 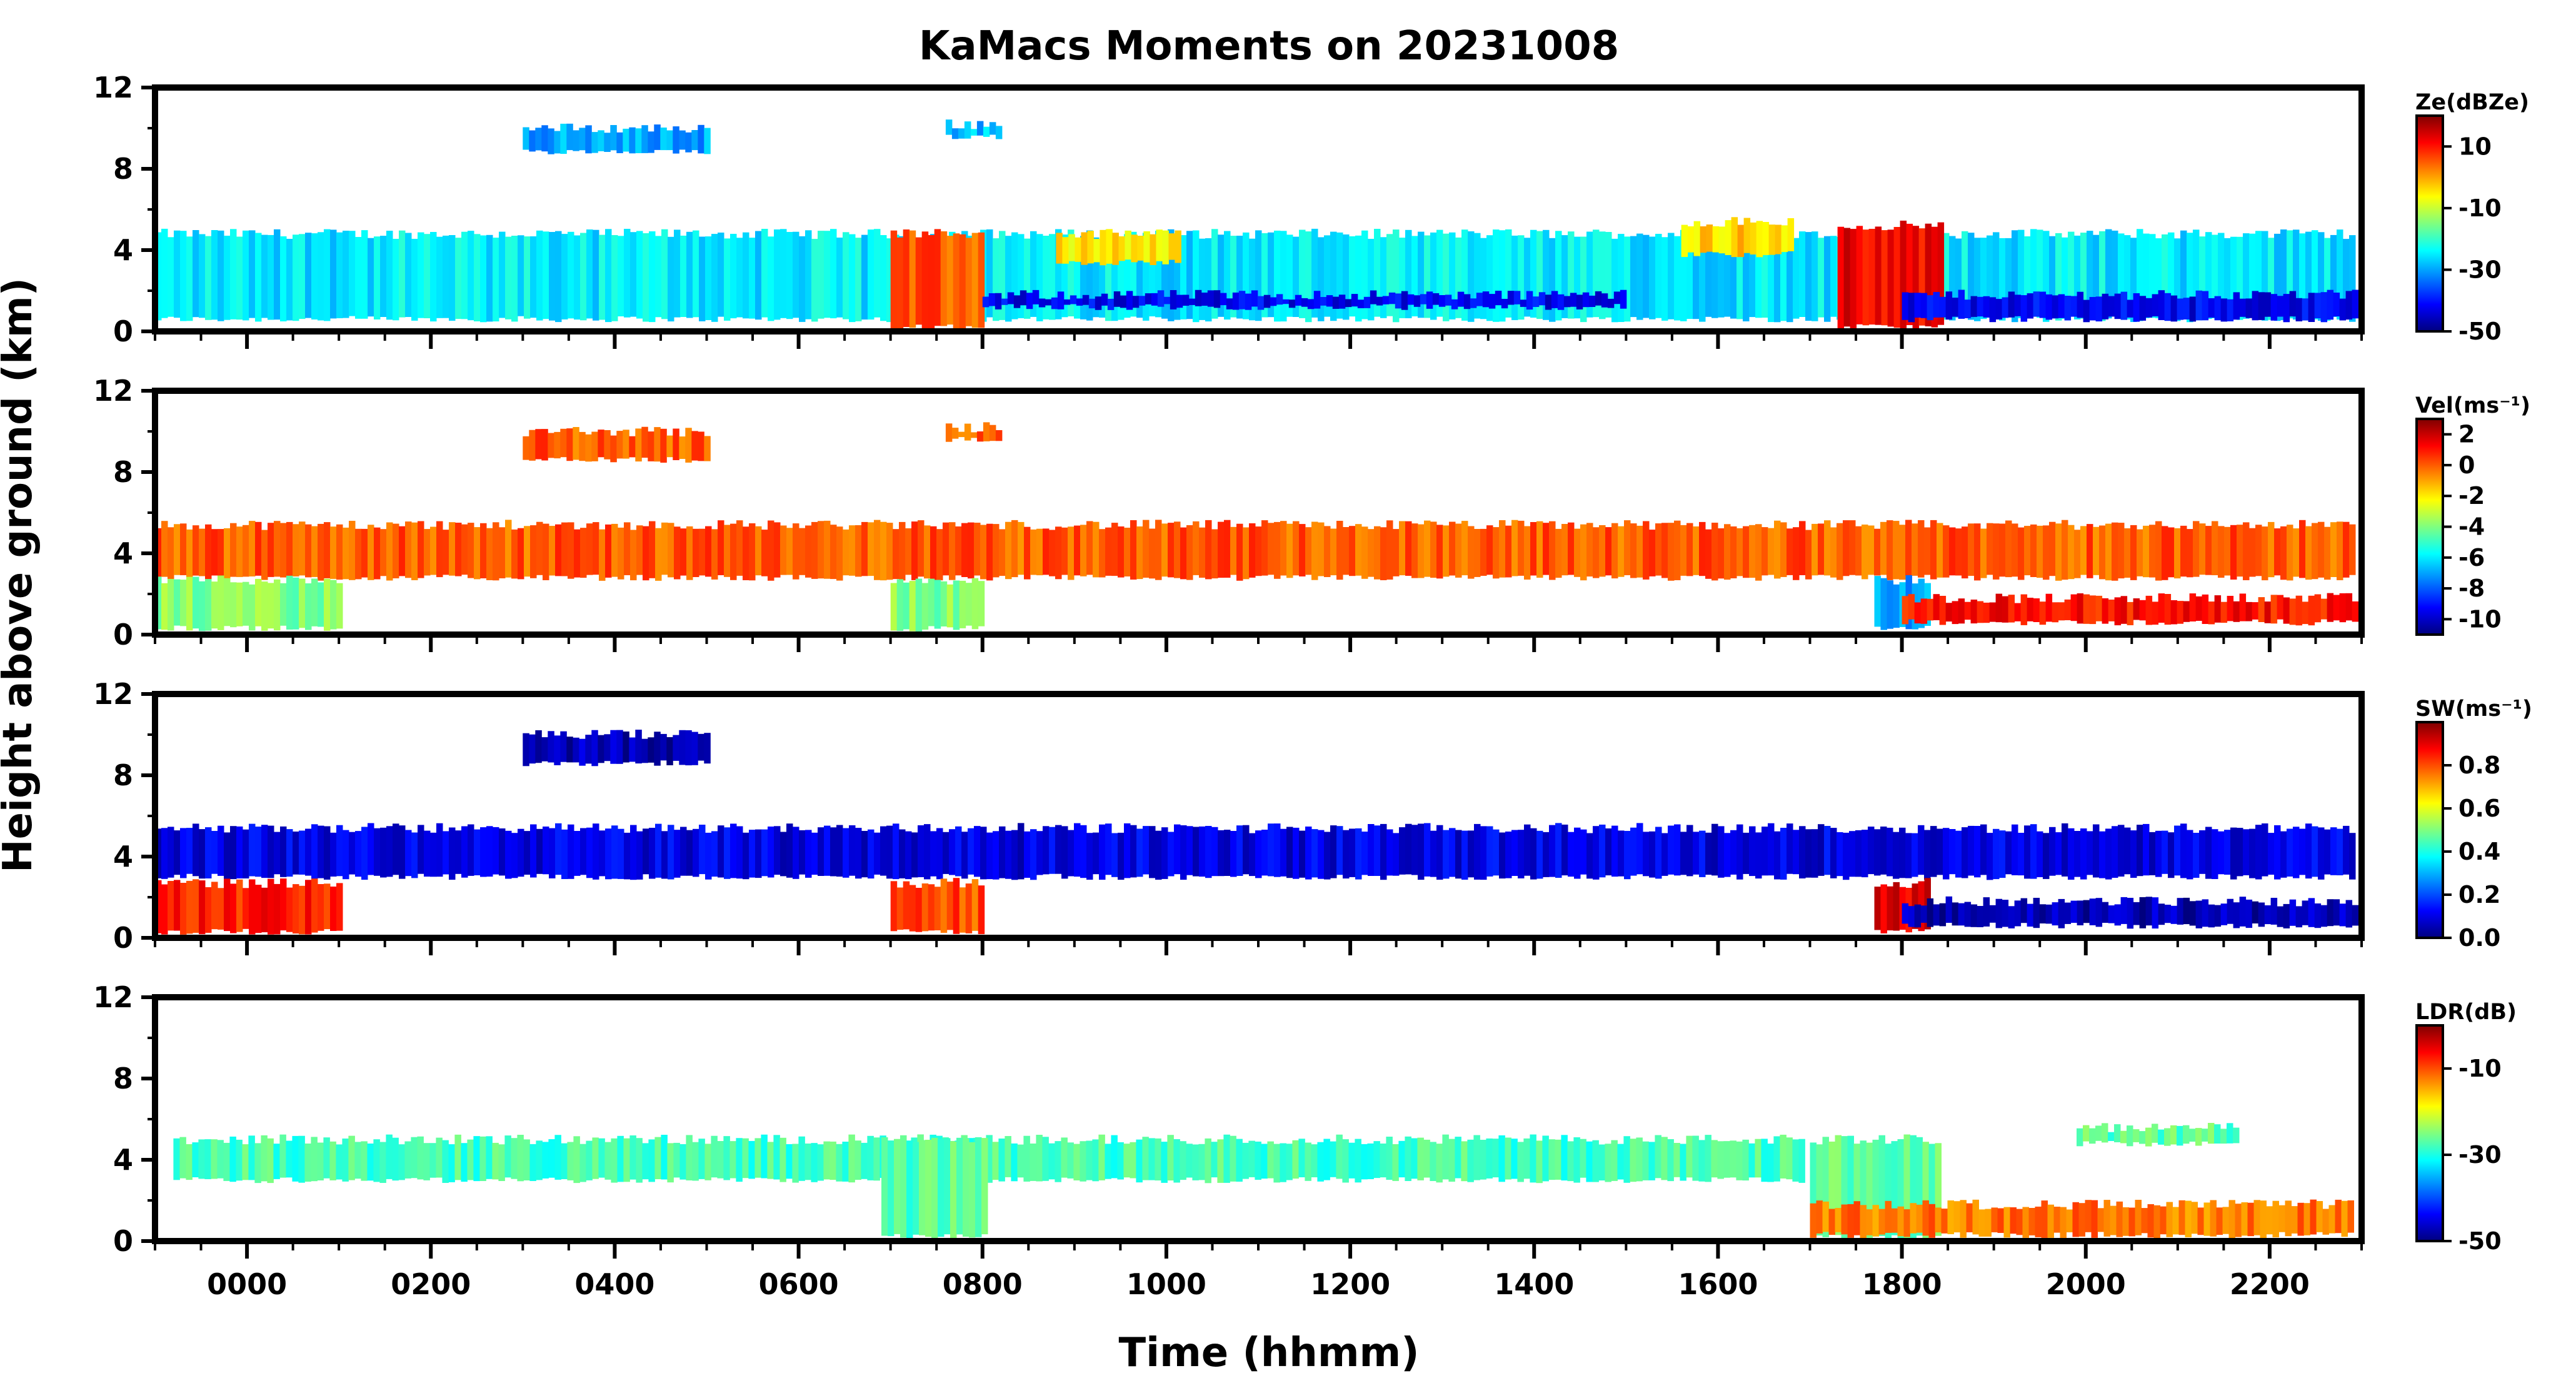 What do you see at coordinates (1257, 832) in the screenshot?
I see `heatmap-sw` at bounding box center [1257, 832].